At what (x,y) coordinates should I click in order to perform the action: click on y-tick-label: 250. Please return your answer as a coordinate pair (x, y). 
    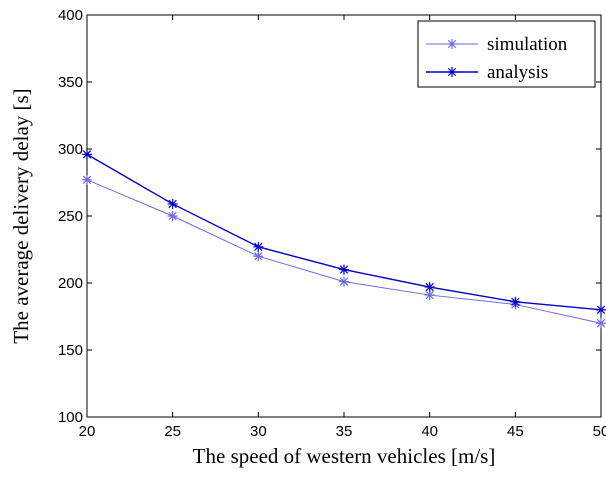
    Looking at the image, I should click on (70, 216).